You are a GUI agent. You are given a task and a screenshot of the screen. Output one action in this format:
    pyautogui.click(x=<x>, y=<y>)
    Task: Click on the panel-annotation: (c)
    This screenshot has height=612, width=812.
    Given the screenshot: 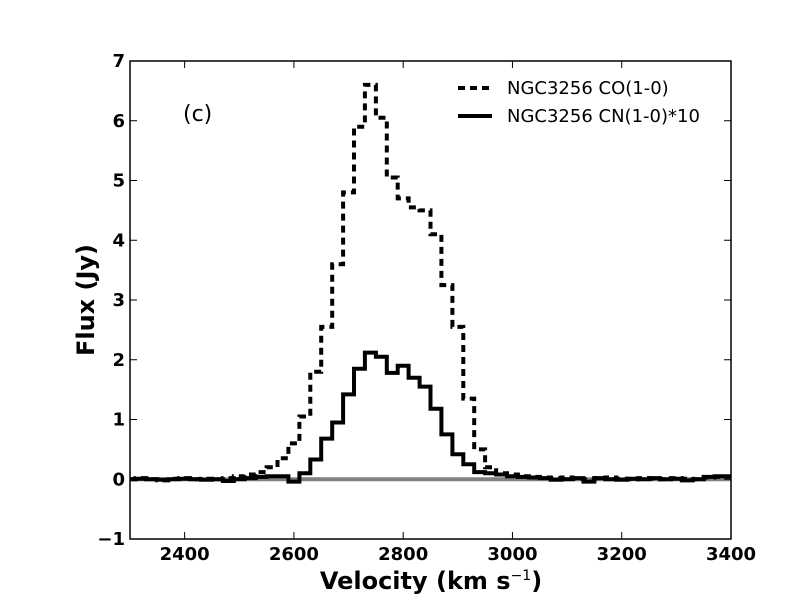 What is the action you would take?
    pyautogui.click(x=197, y=114)
    